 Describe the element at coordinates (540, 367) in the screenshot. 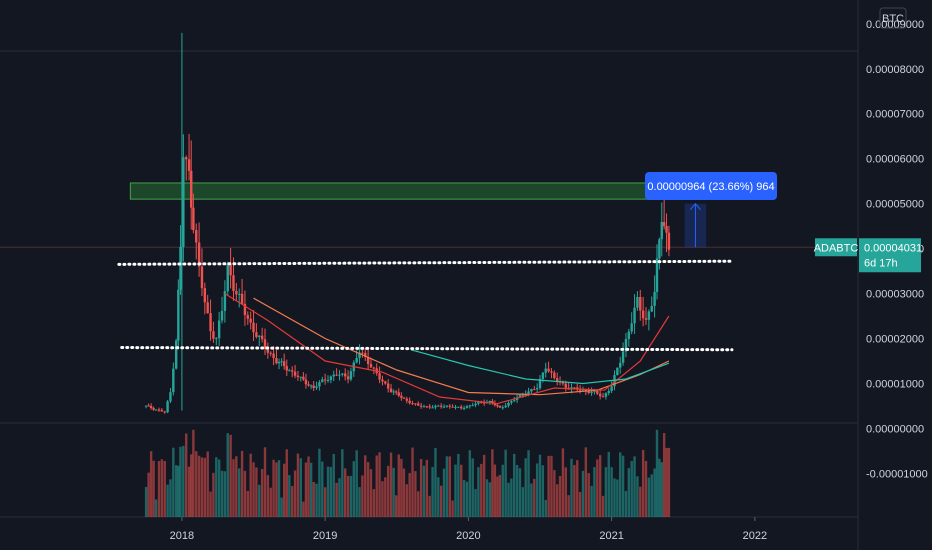

I see `ma-teal-line` at that location.